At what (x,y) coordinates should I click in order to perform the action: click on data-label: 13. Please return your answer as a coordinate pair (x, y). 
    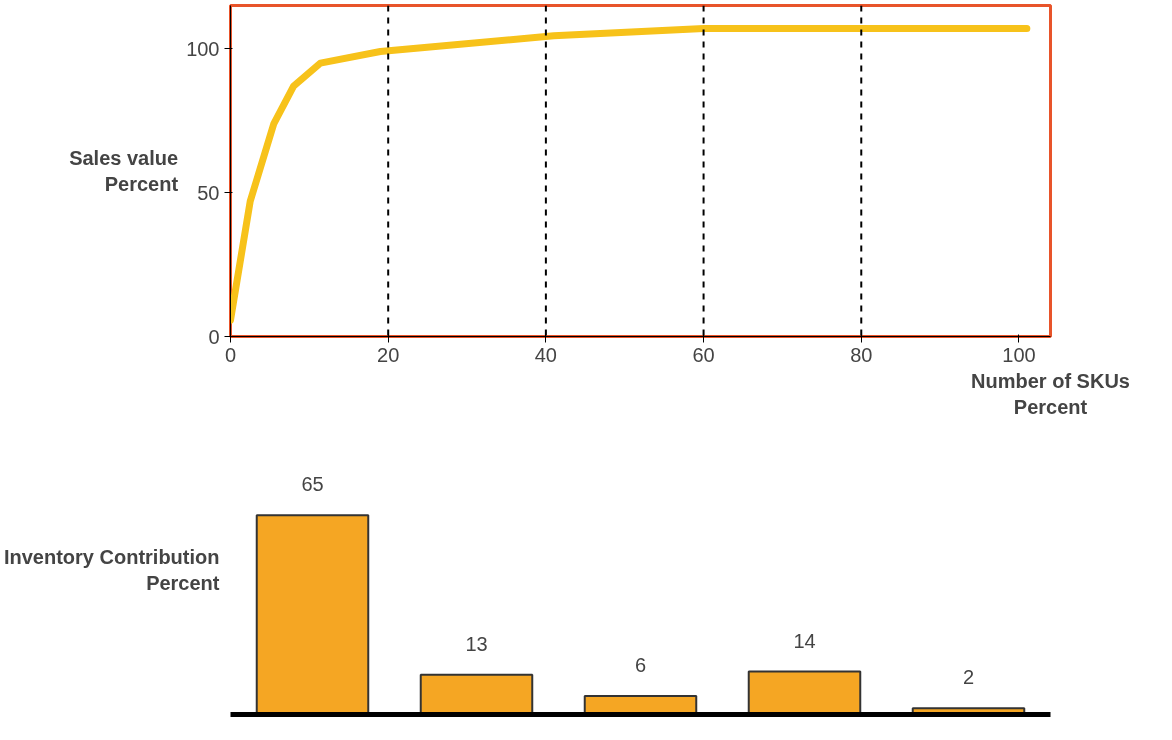
    Looking at the image, I should click on (476, 643).